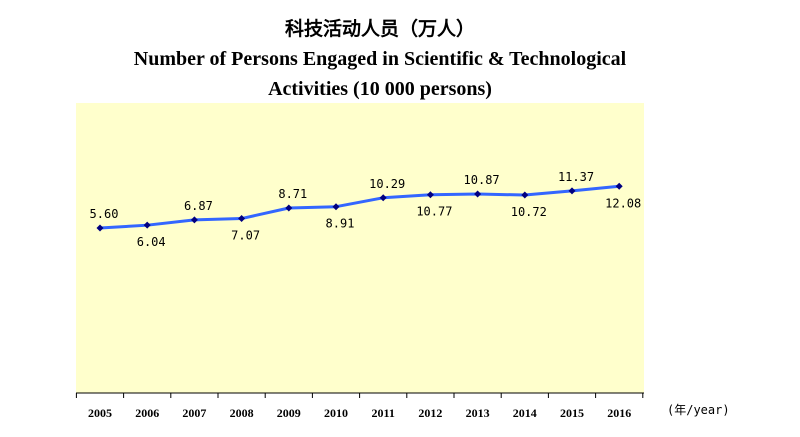  Describe the element at coordinates (289, 413) in the screenshot. I see `x-tick-label: 2009` at that location.